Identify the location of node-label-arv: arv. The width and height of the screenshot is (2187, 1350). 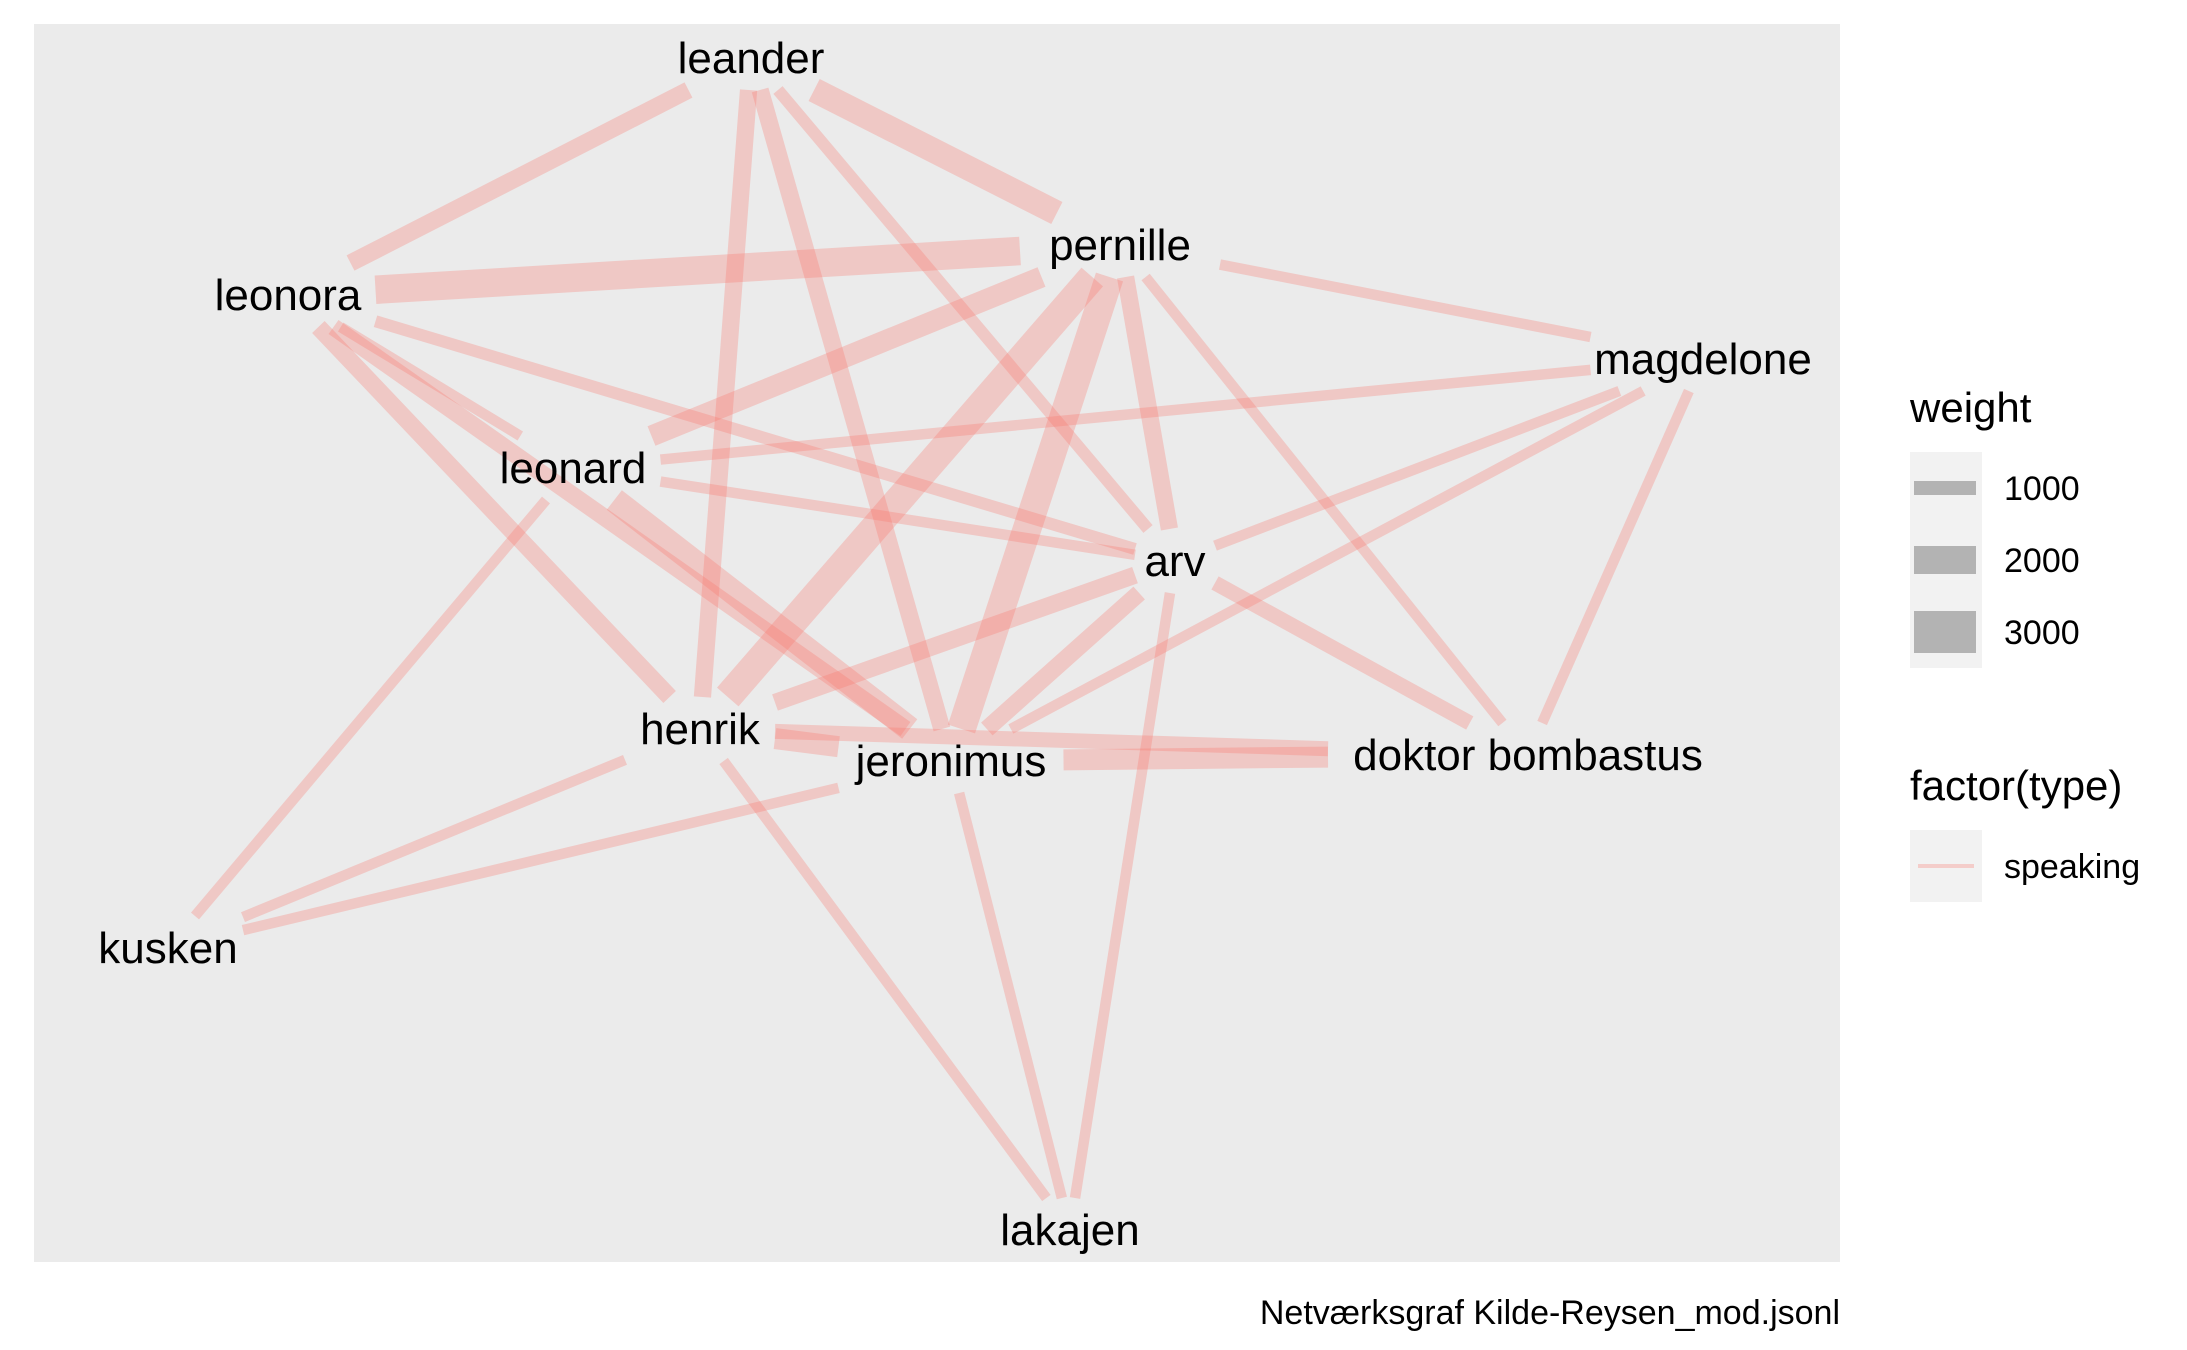
(1174, 561).